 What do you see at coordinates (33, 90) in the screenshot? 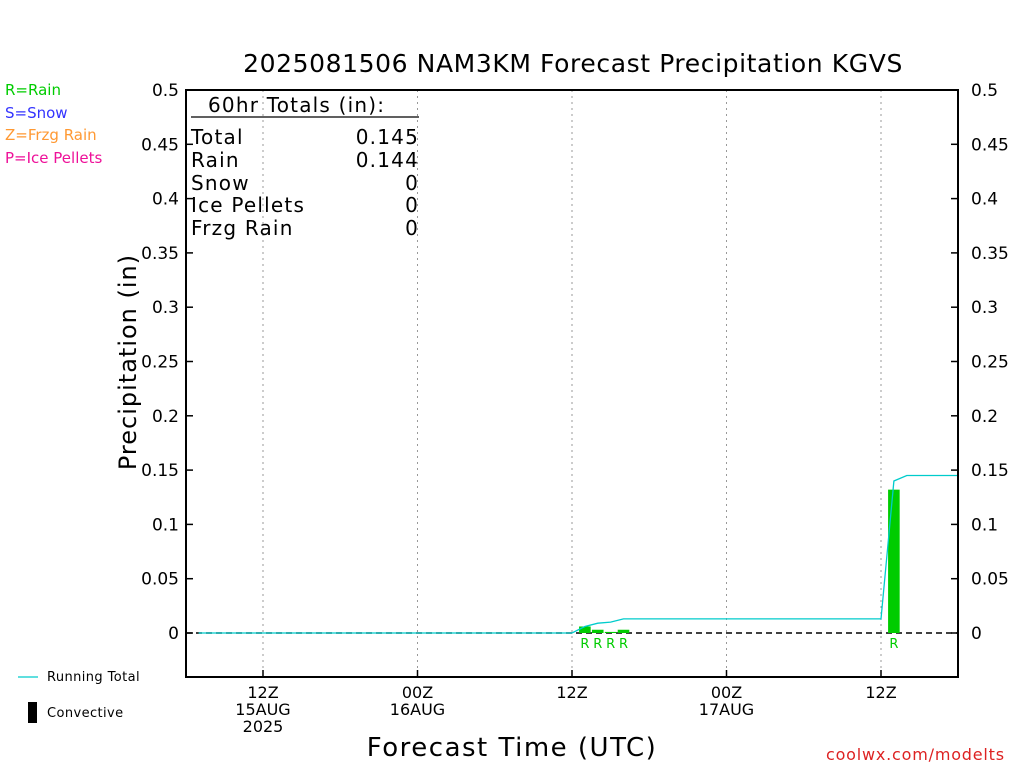
I see `legend-rain: R=Rain` at bounding box center [33, 90].